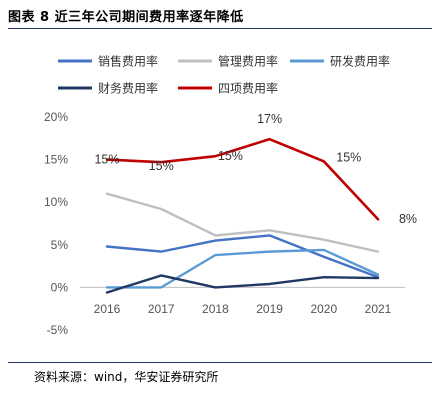  I want to click on x-tick-2021: 2021, so click(378, 309).